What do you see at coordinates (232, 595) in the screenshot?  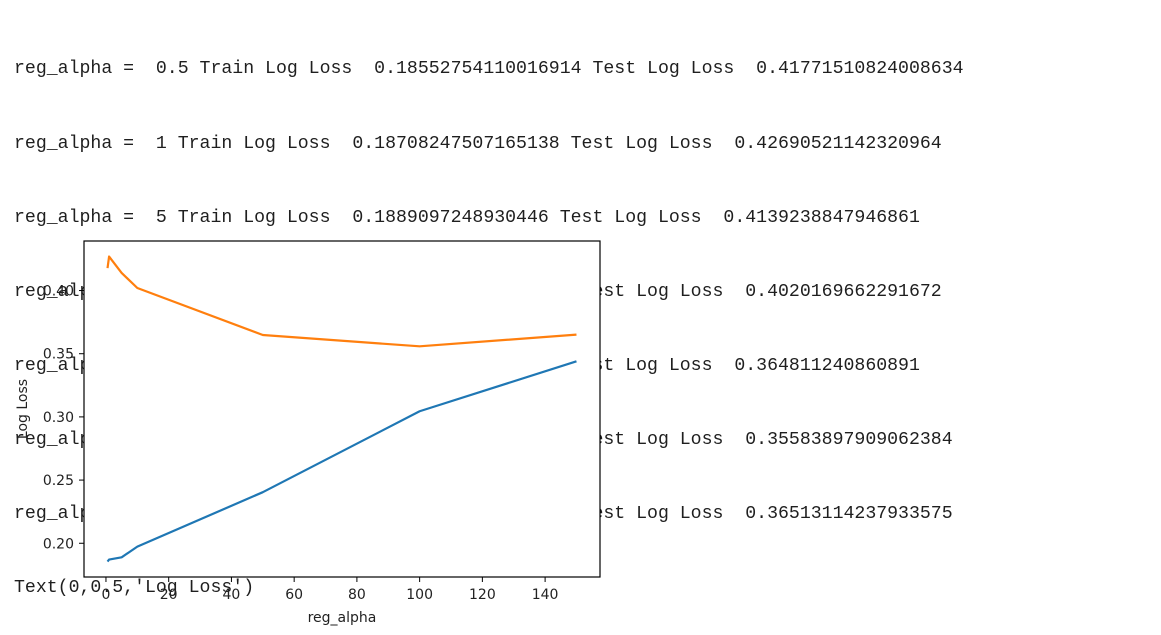 I see `x-tick-label: 40` at bounding box center [232, 595].